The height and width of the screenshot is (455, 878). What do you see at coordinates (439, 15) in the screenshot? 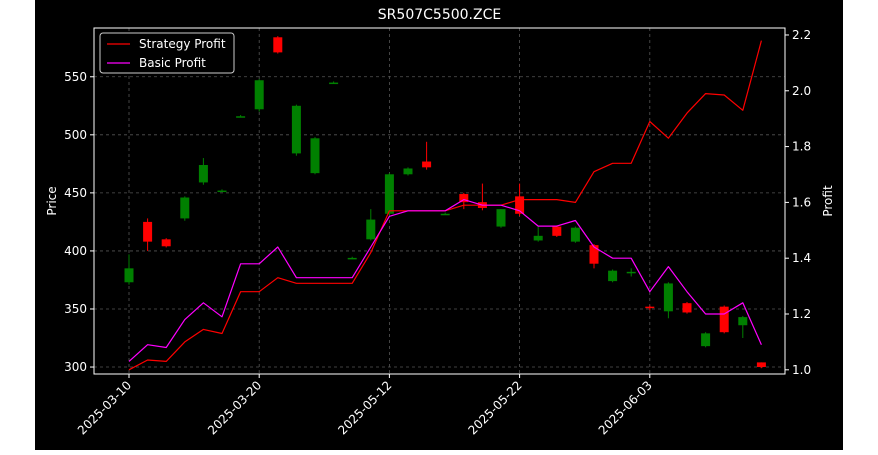
I see `chart-title: SR507C5500.ZCE` at bounding box center [439, 15].